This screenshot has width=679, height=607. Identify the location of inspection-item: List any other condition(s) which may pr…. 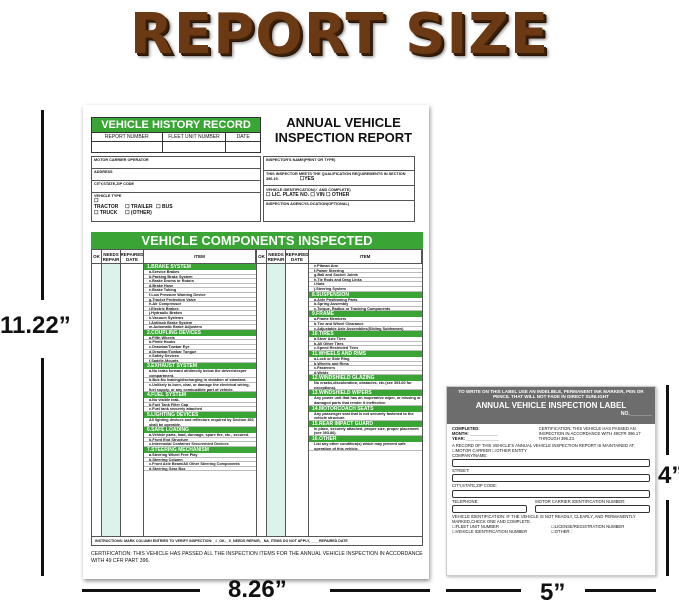
(365, 446).